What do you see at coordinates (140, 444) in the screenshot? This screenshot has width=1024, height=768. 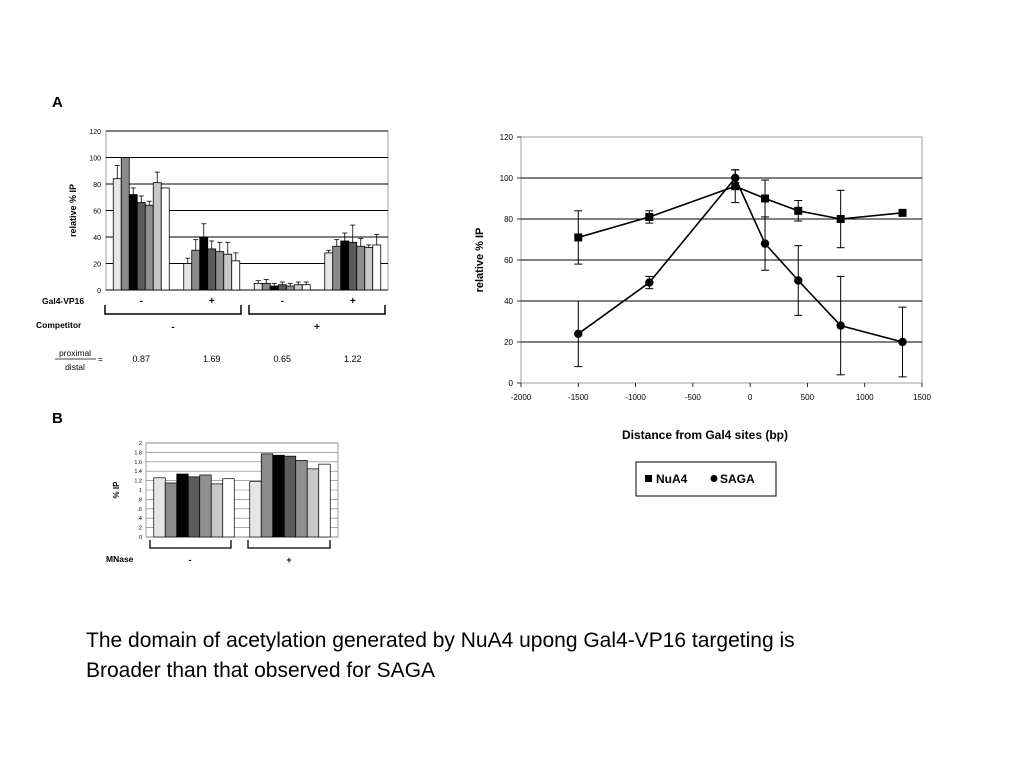 I see `y-tick-label: 2` at bounding box center [140, 444].